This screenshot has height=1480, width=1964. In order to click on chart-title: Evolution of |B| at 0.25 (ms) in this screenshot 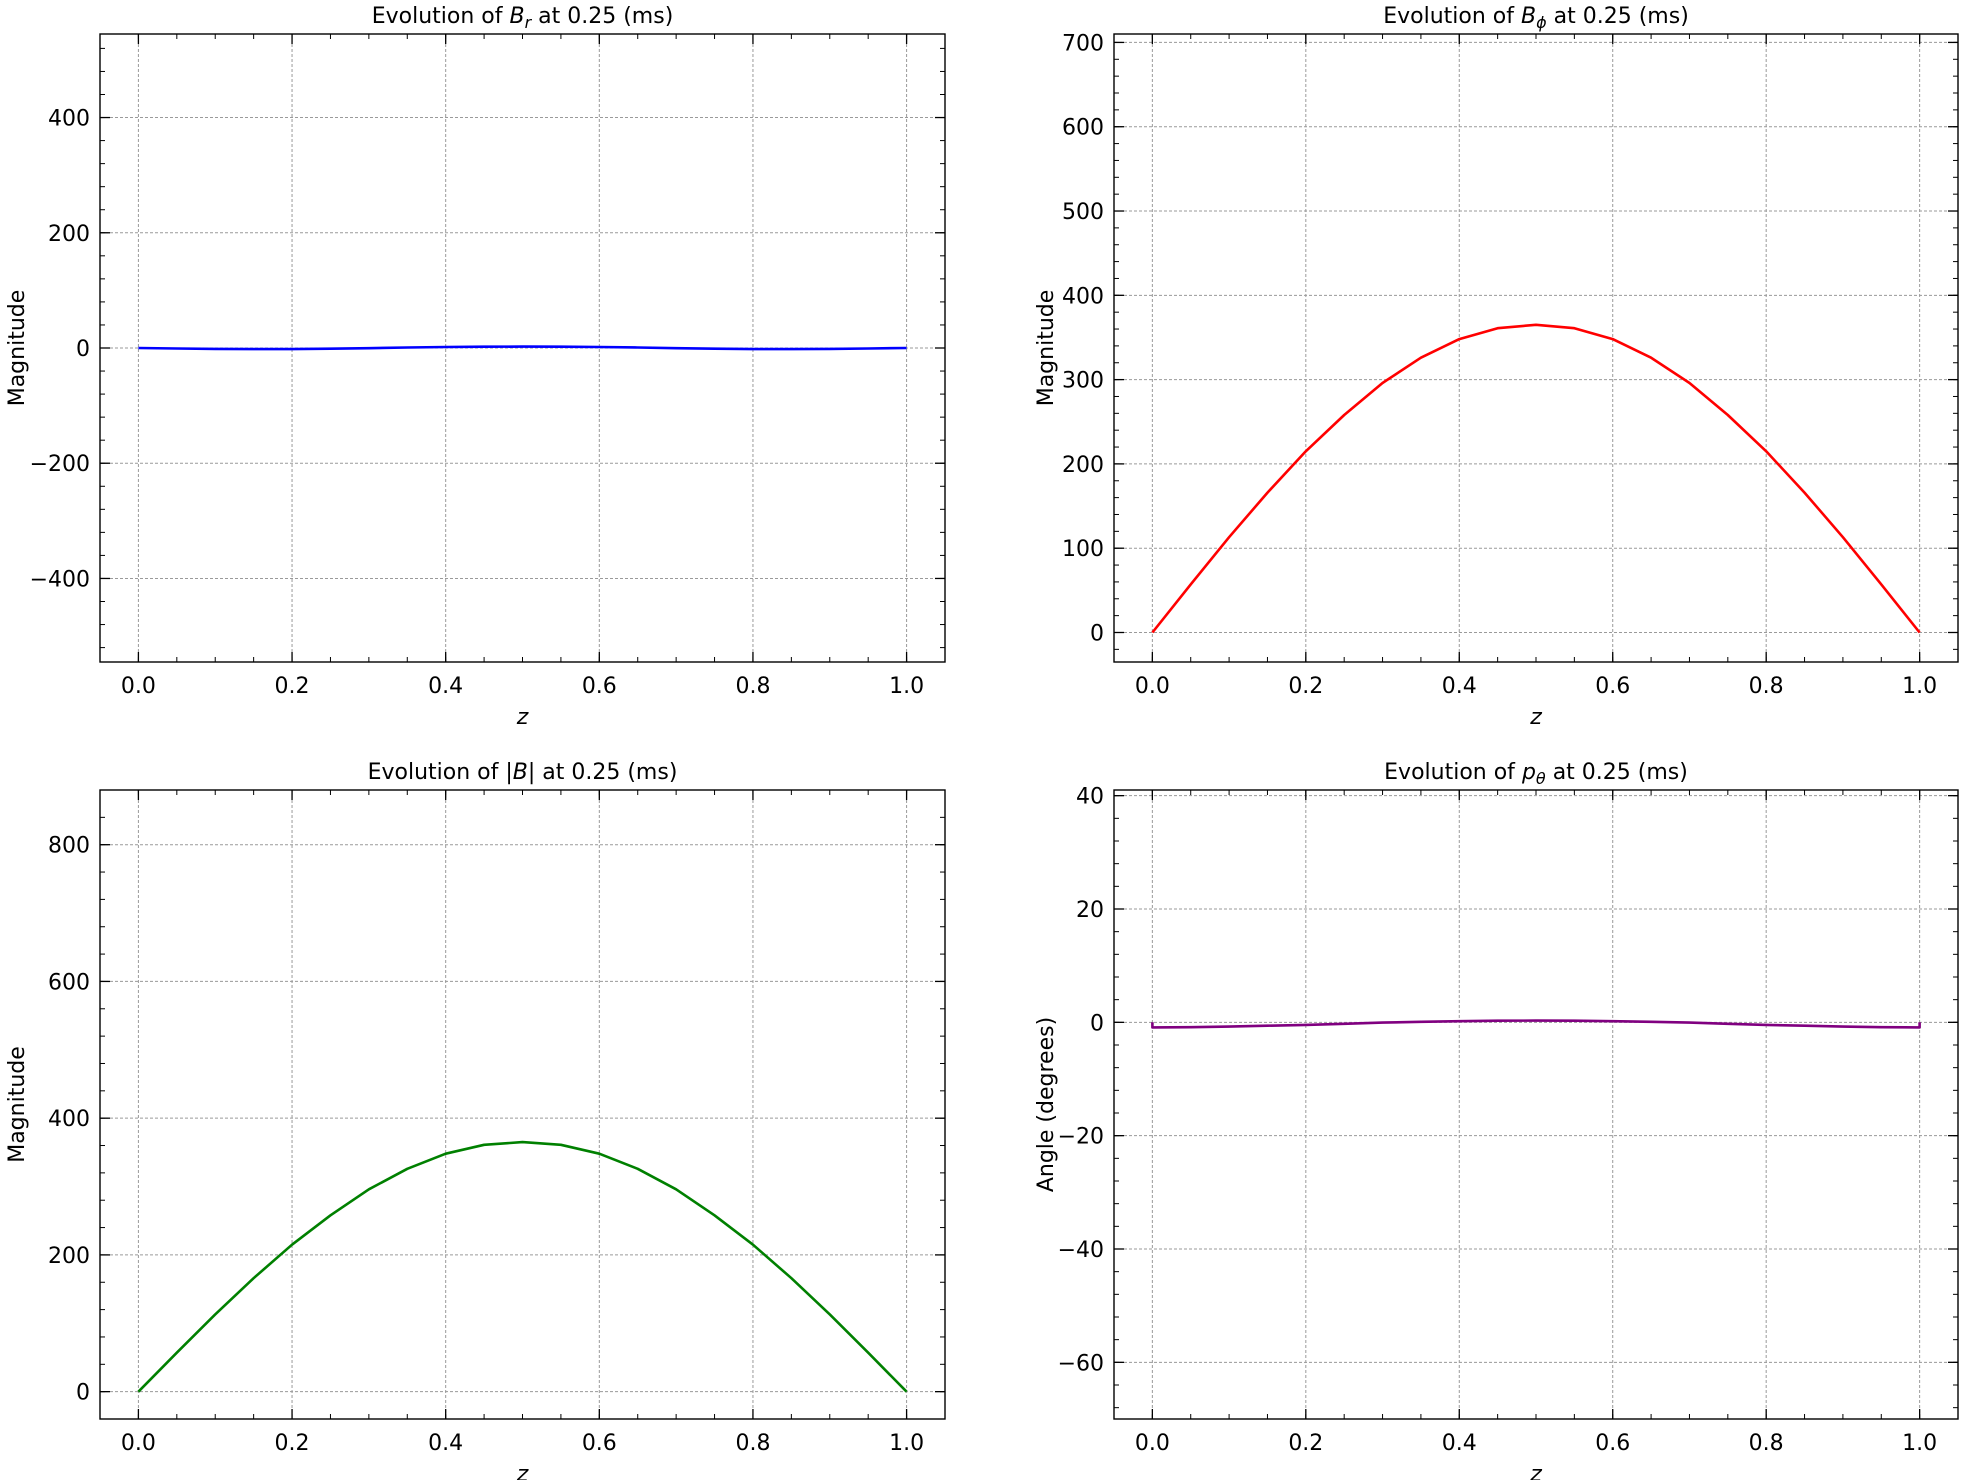, I will do `click(523, 772)`.